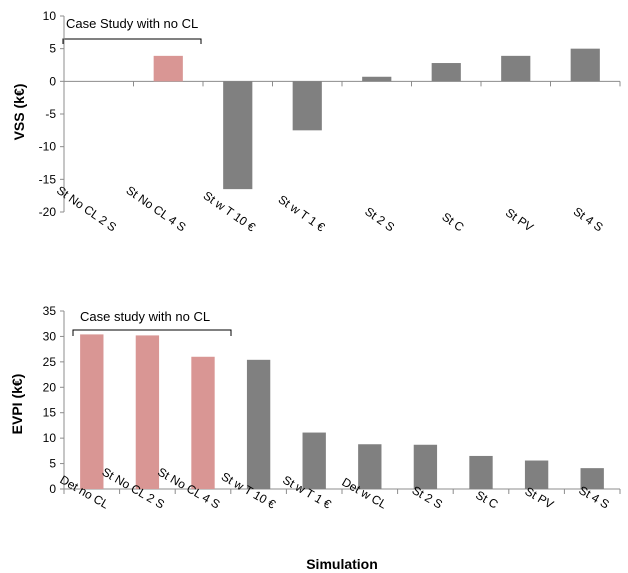 This screenshot has height=573, width=628. What do you see at coordinates (19, 112) in the screenshot?
I see `vss-y-axis-label: VSS (k€)` at bounding box center [19, 112].